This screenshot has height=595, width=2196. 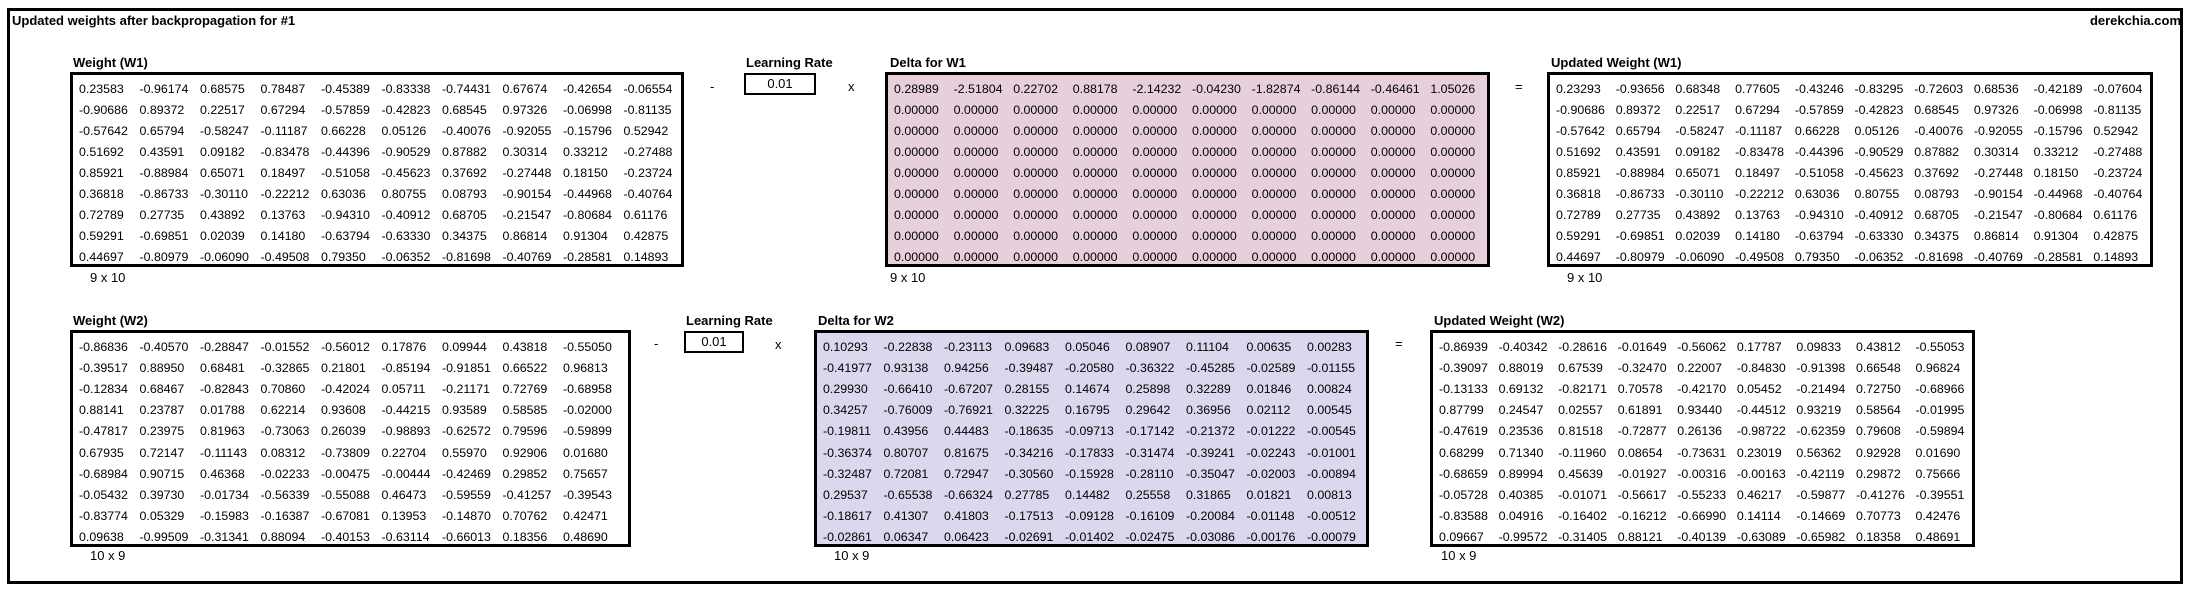 What do you see at coordinates (1453, 88) in the screenshot?
I see `matrix-cell: 1.05026` at bounding box center [1453, 88].